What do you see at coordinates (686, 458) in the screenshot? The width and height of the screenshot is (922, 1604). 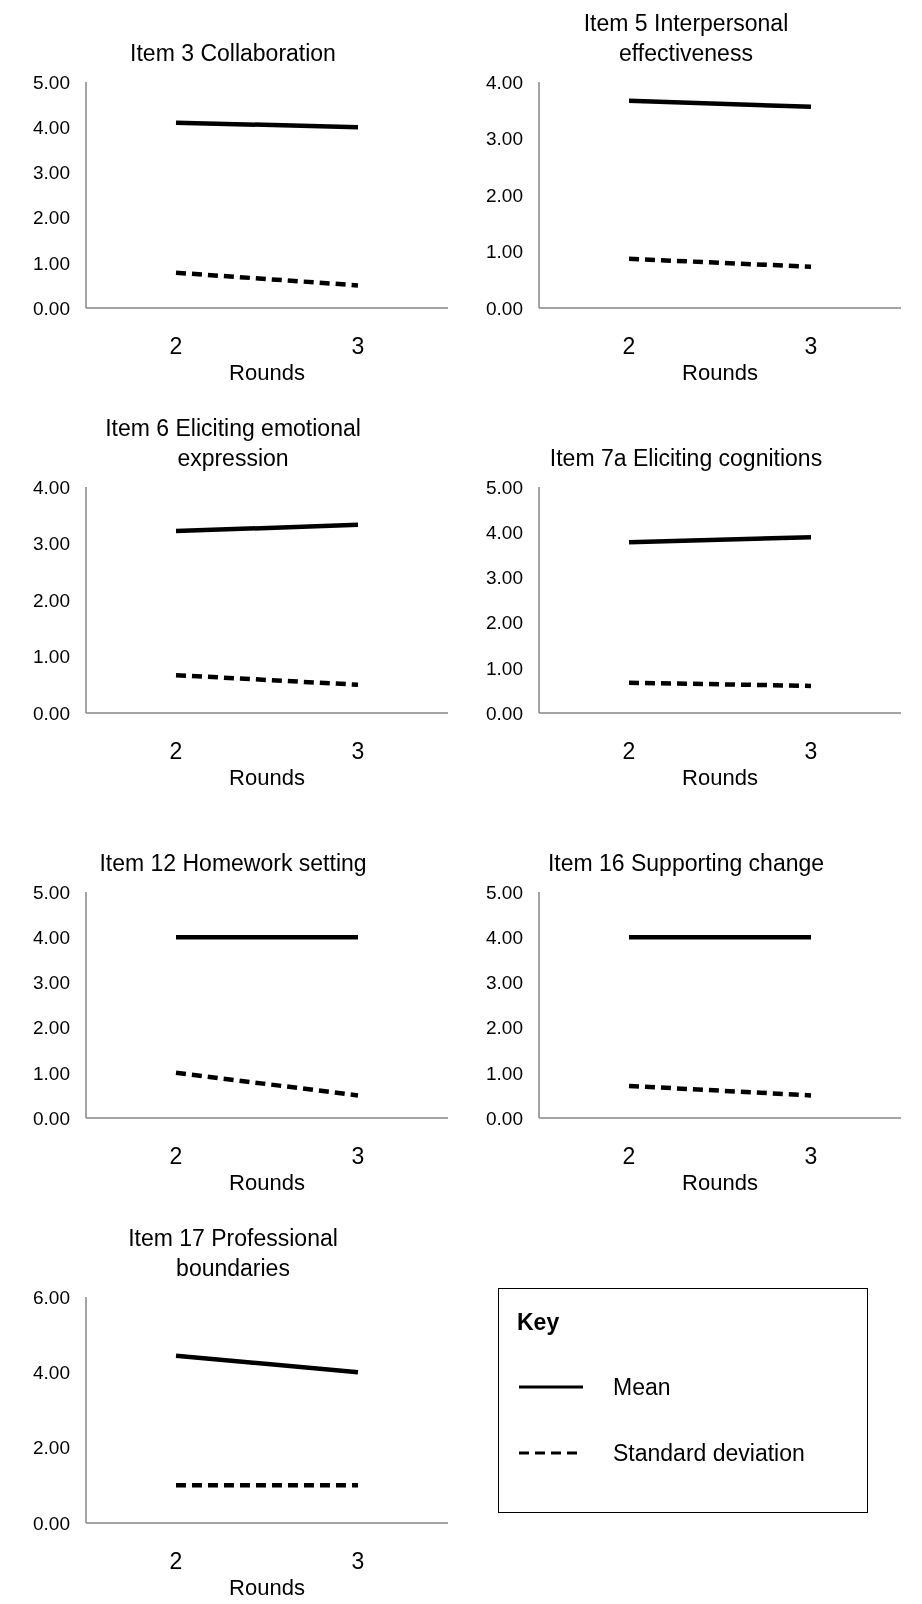 I see `chart-title: Item 7a Eliciting cognitions` at bounding box center [686, 458].